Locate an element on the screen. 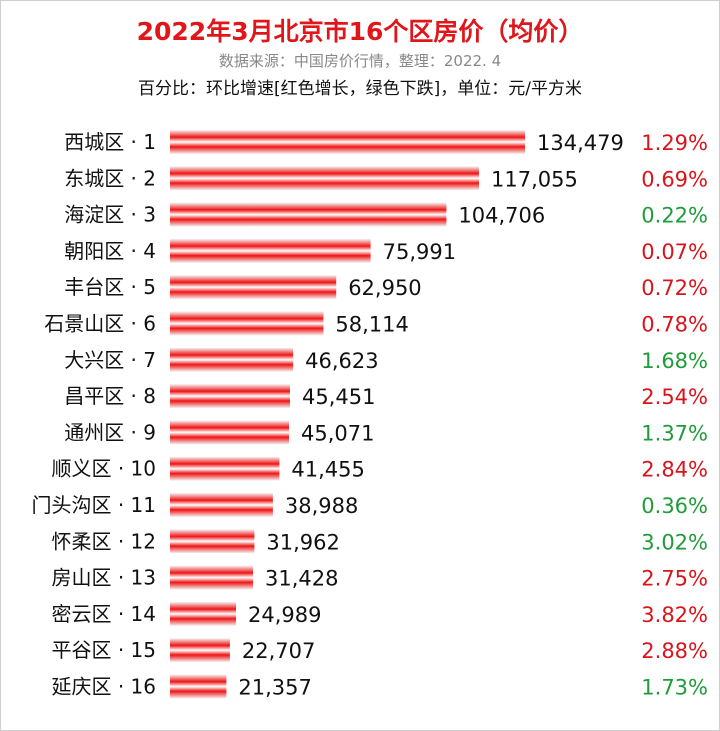  chart-legend-note: 百分比：环比增速[红色增长，绿色下跌]，单位：元/平方米 is located at coordinates (360, 89).